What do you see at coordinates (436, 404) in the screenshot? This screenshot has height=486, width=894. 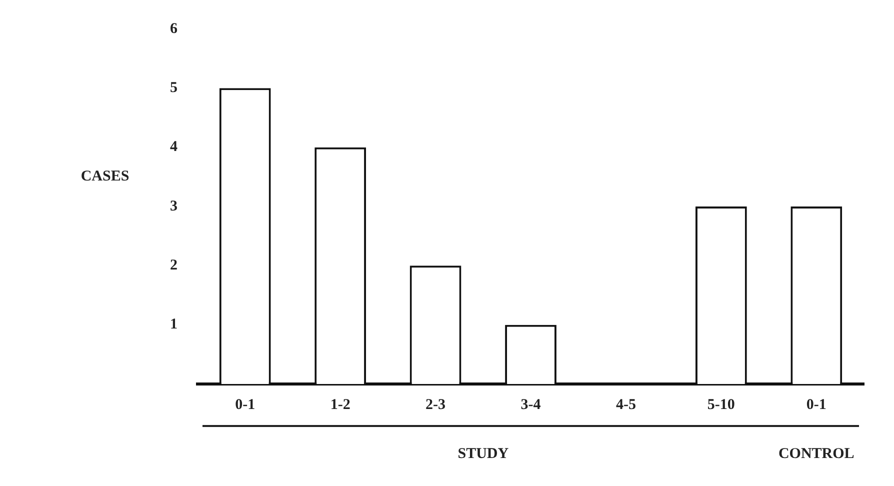 I see `x-tick-label: 2-3` at bounding box center [436, 404].